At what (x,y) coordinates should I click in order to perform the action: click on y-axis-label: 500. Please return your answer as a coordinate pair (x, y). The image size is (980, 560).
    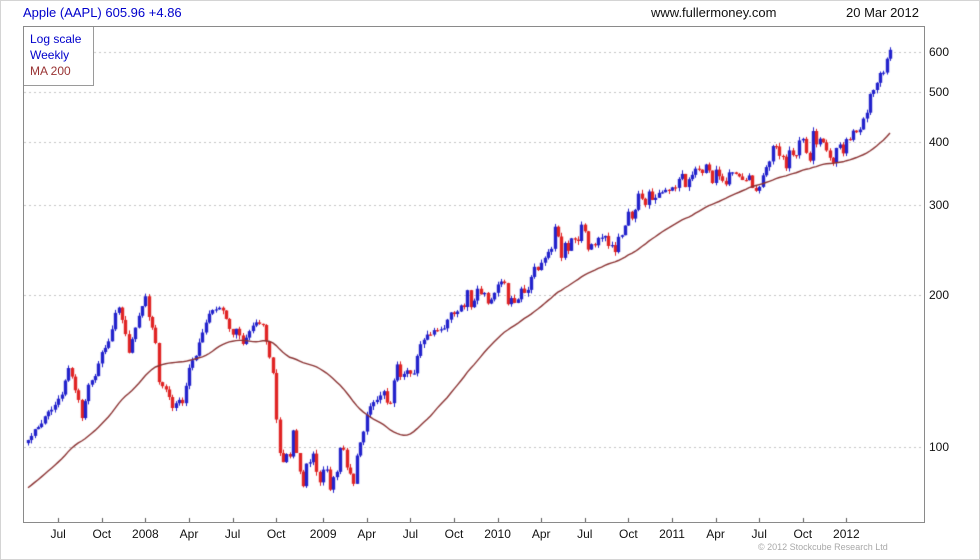
    Looking at the image, I should click on (939, 92).